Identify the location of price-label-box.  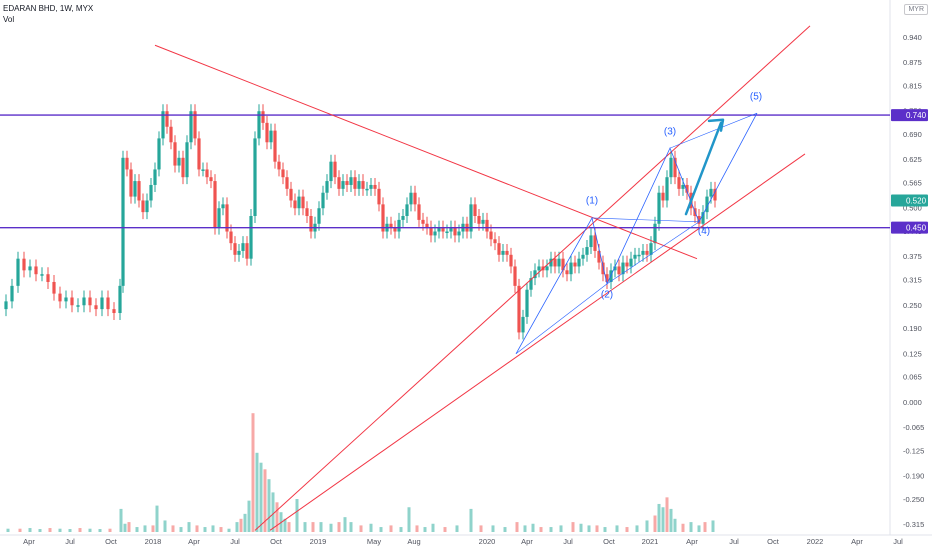
(909, 115).